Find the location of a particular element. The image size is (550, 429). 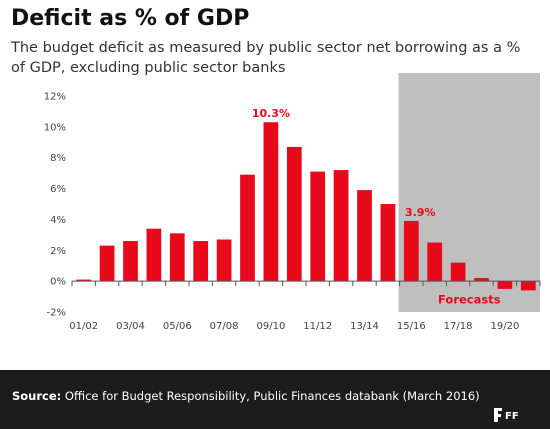

x-tick-label: 03/04 is located at coordinates (130, 326).